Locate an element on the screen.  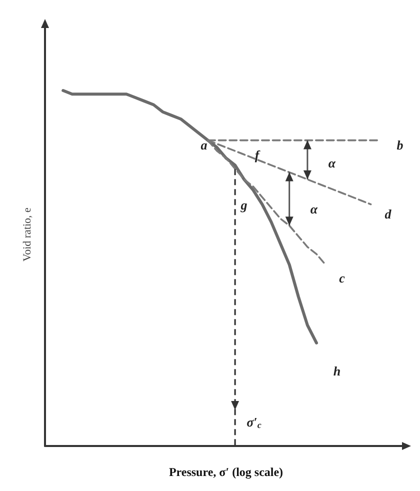
annotation: d is located at coordinates (388, 214).